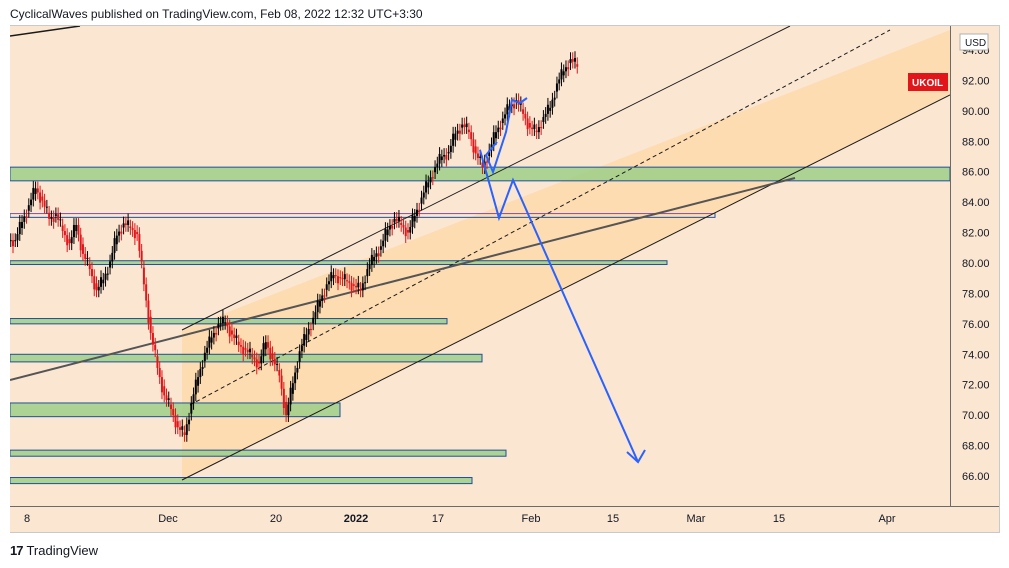  I want to click on footer-brand: TradingView, so click(62, 550).